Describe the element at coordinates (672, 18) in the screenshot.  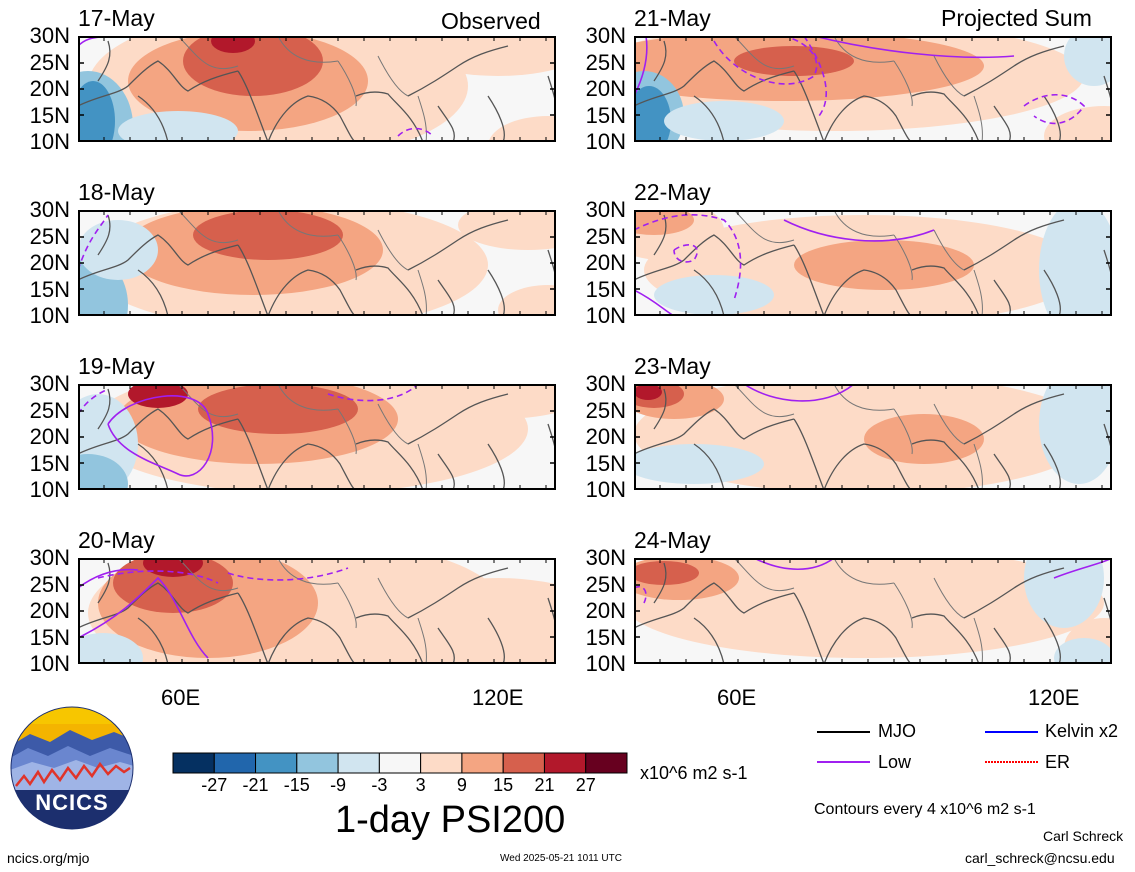
I see `panel-date-label: 21-May` at that location.